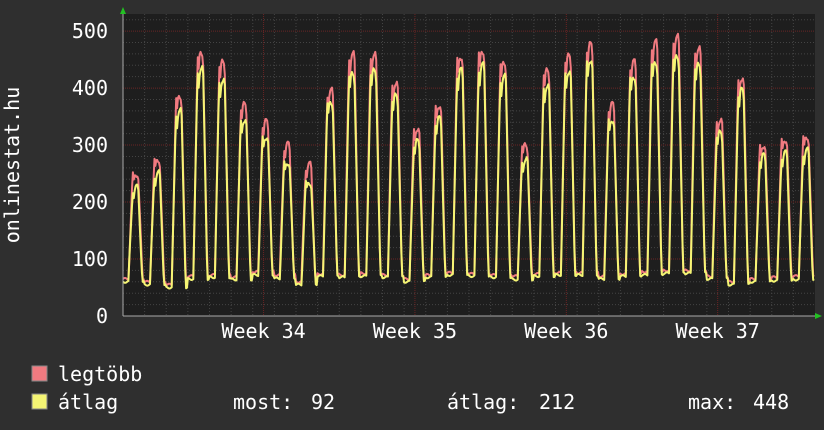 Image resolution: width=824 pixels, height=430 pixels. What do you see at coordinates (557, 402) in the screenshot?
I see `stat-atlag-value: 212` at bounding box center [557, 402].